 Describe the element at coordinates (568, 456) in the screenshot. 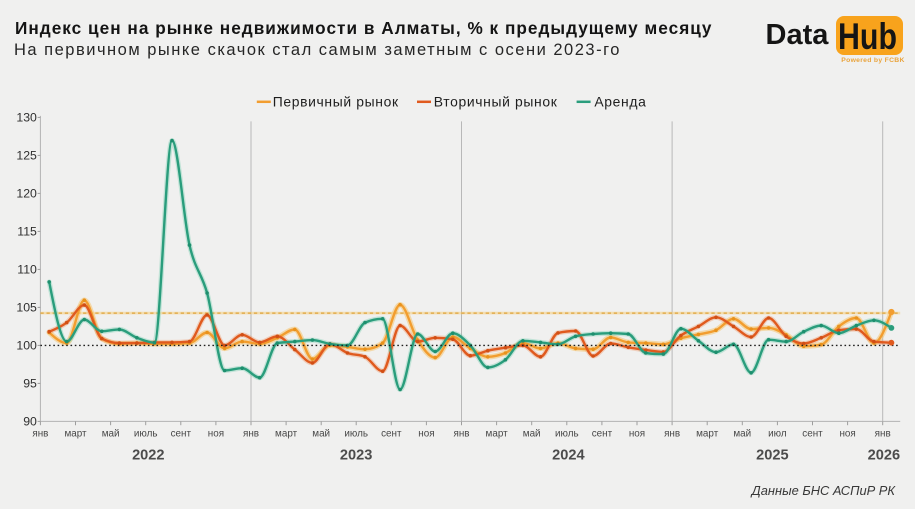

I see `svg-text: 2024` at that location.